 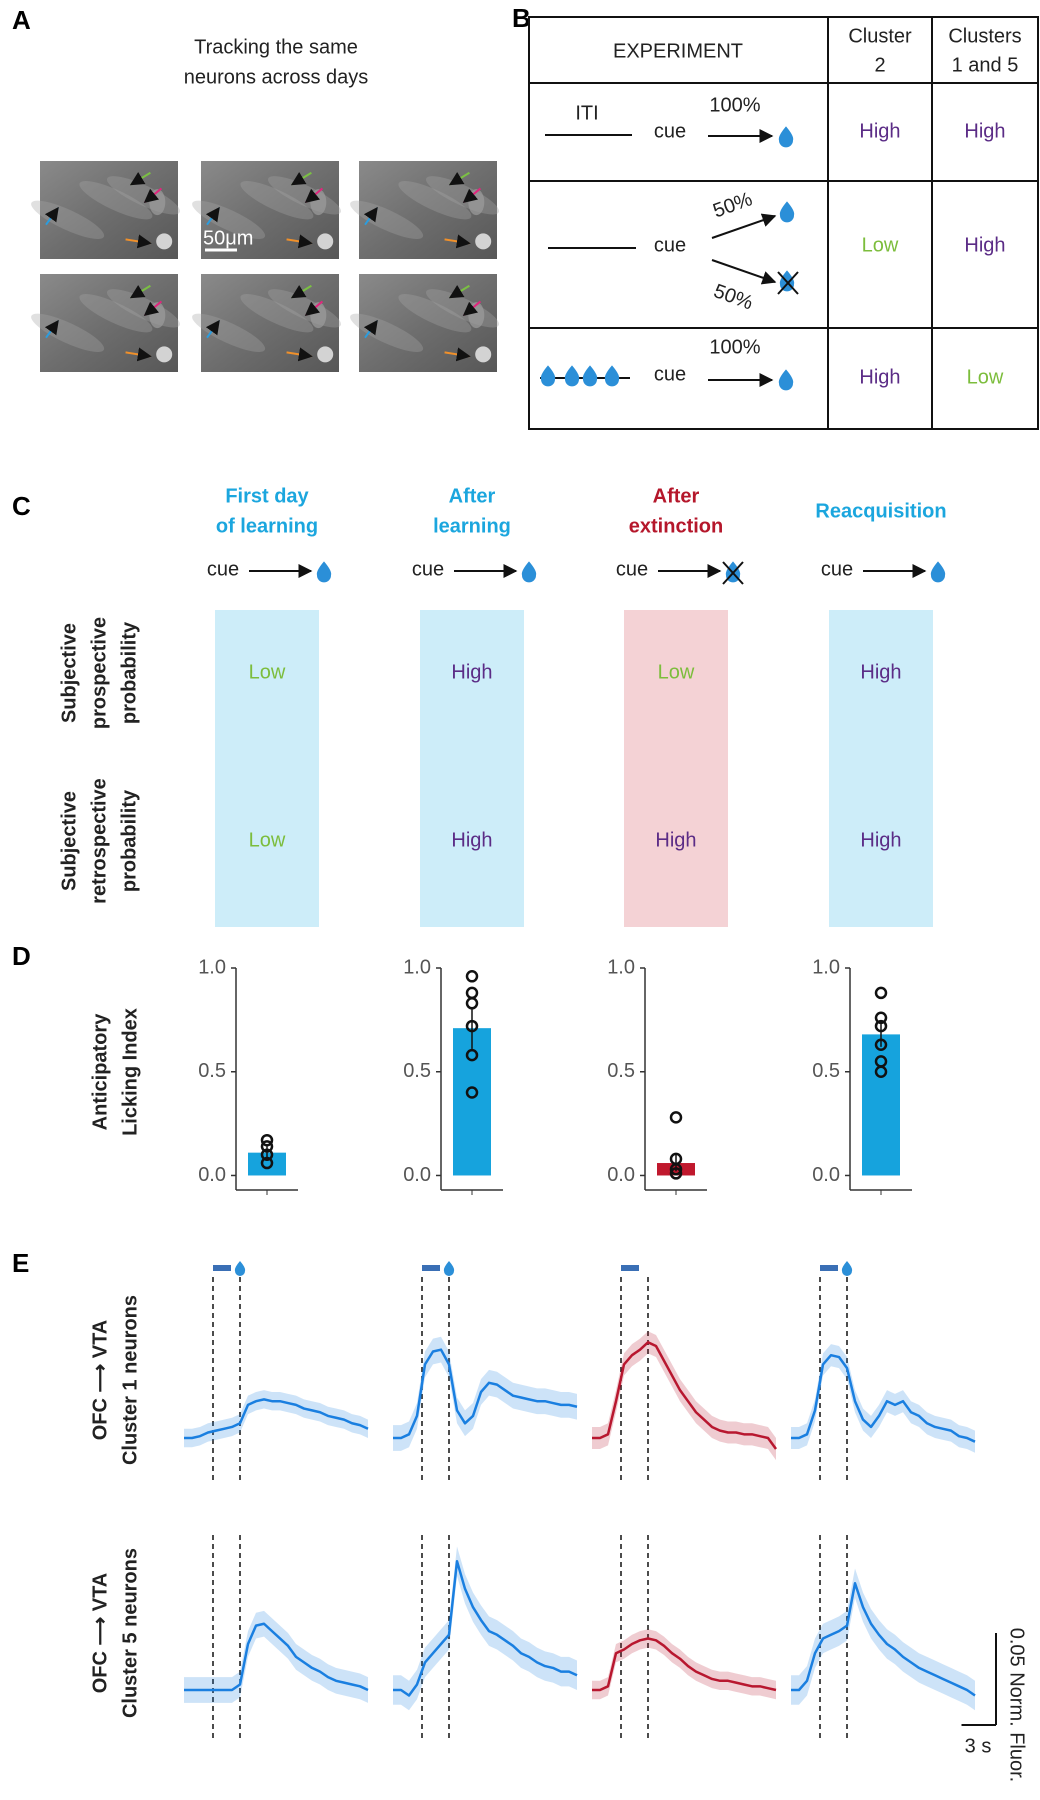 I want to click on probability-level: Low, so click(x=676, y=672).